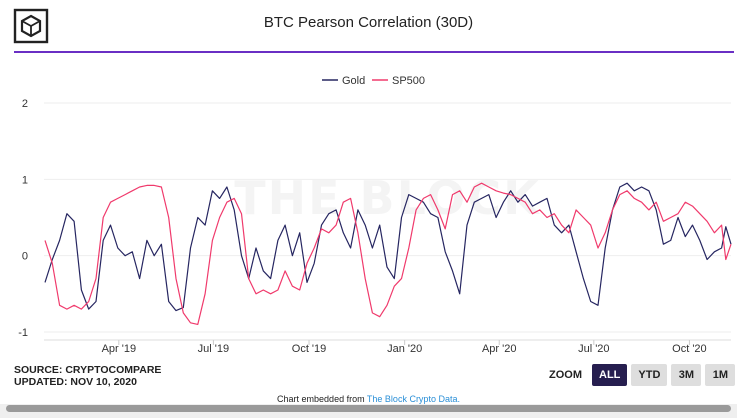 The height and width of the screenshot is (418, 737). What do you see at coordinates (413, 399) in the screenshot?
I see `embed-link: The Block Crypto Data.` at bounding box center [413, 399].